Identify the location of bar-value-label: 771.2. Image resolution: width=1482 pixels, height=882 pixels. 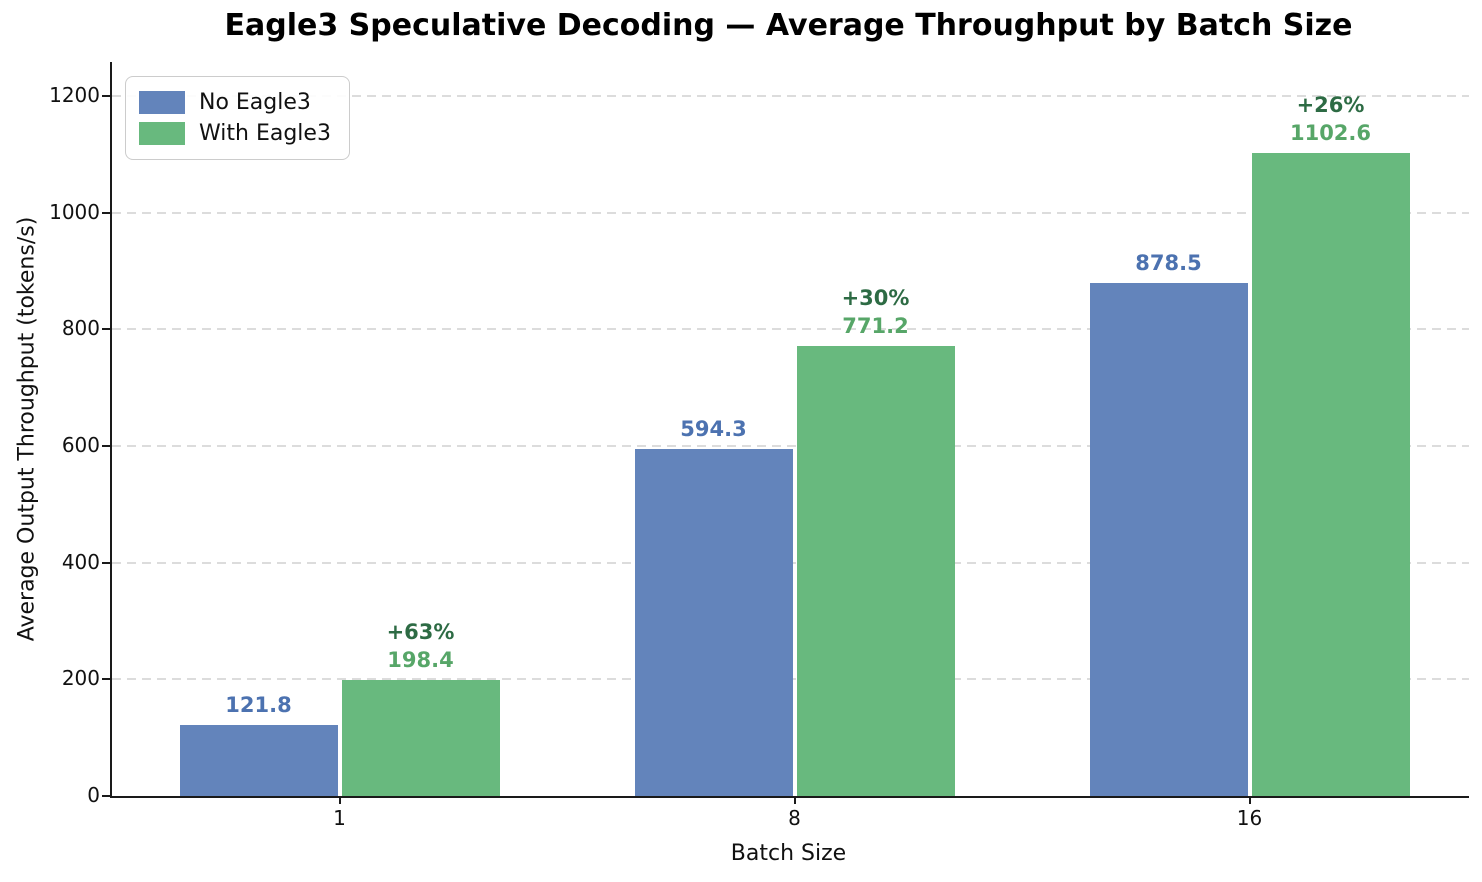
(875, 326).